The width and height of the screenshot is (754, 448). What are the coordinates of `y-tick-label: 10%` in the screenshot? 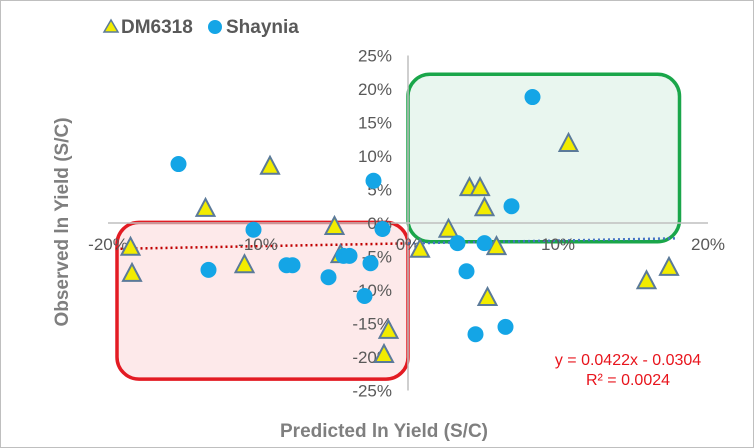 It's located at (375, 156).